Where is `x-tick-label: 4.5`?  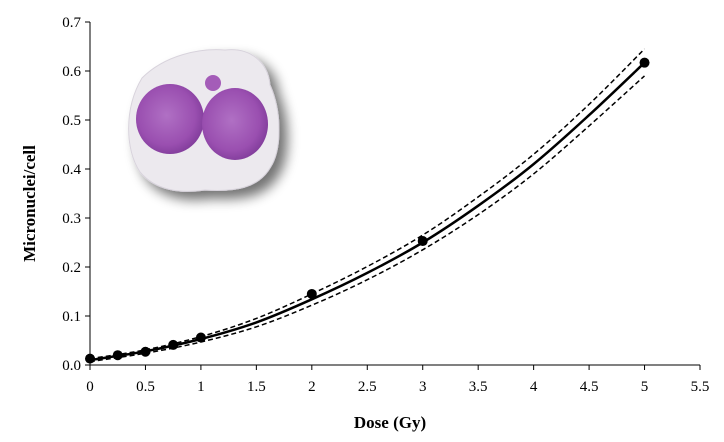 x-tick-label: 4.5 is located at coordinates (589, 387).